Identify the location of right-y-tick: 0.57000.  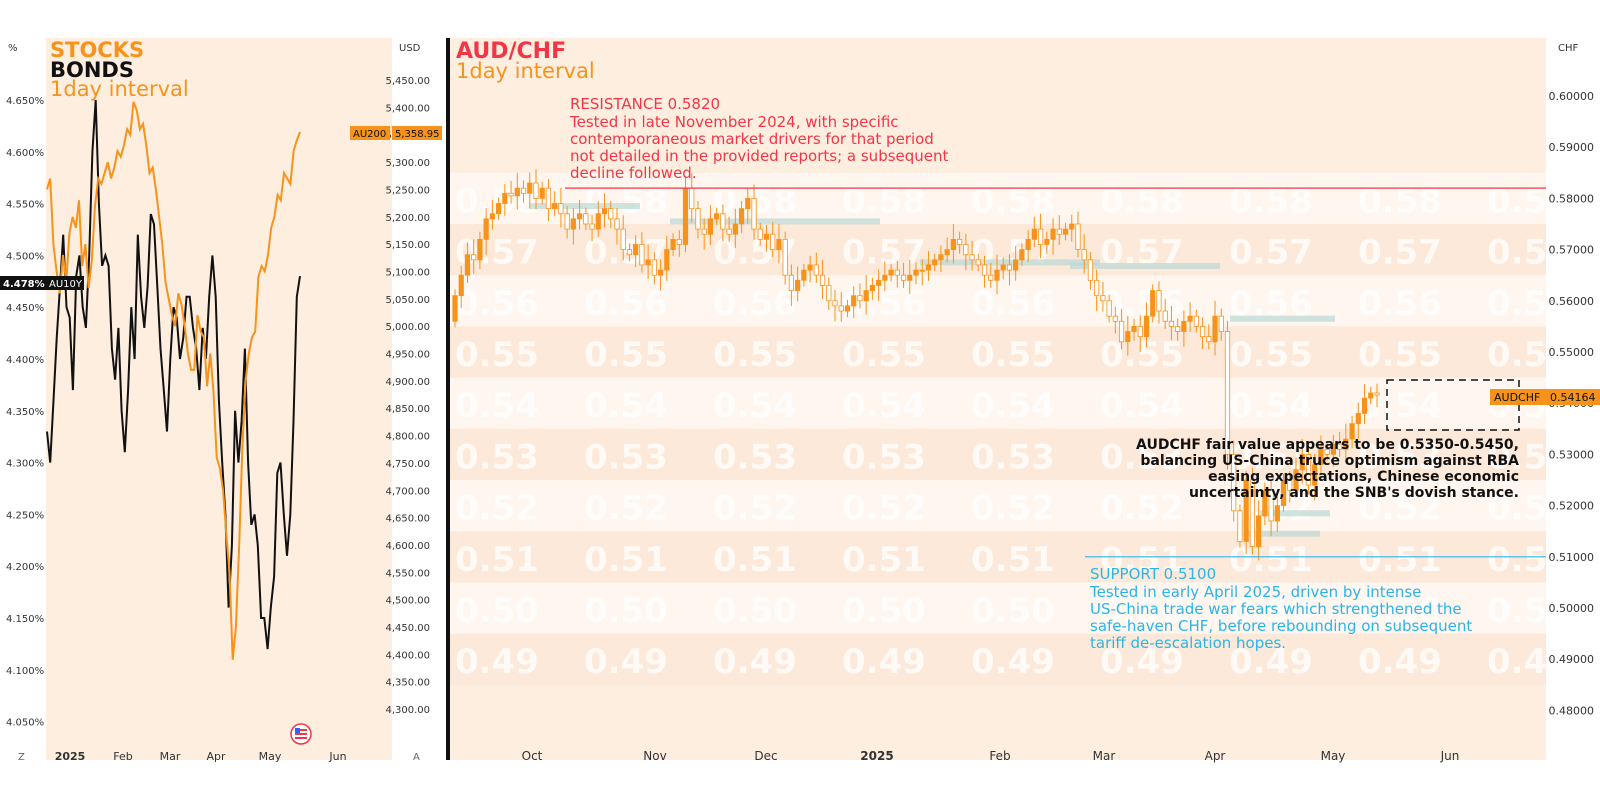
(1572, 250).